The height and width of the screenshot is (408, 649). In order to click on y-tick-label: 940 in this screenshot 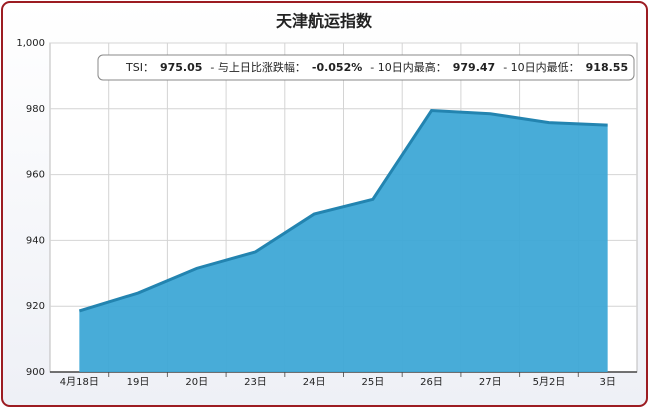, I will do `click(35, 240)`.